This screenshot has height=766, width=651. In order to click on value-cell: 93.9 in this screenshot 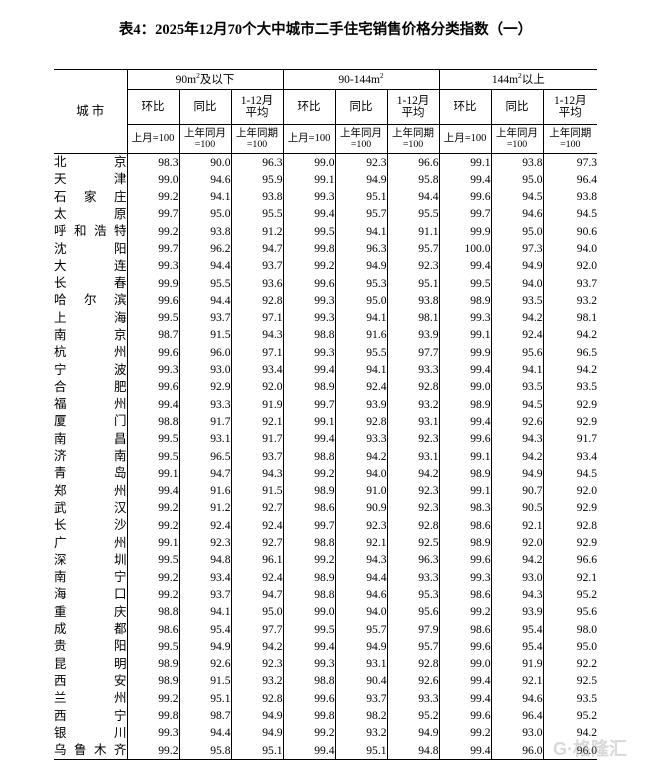, I will do `click(413, 335)`.